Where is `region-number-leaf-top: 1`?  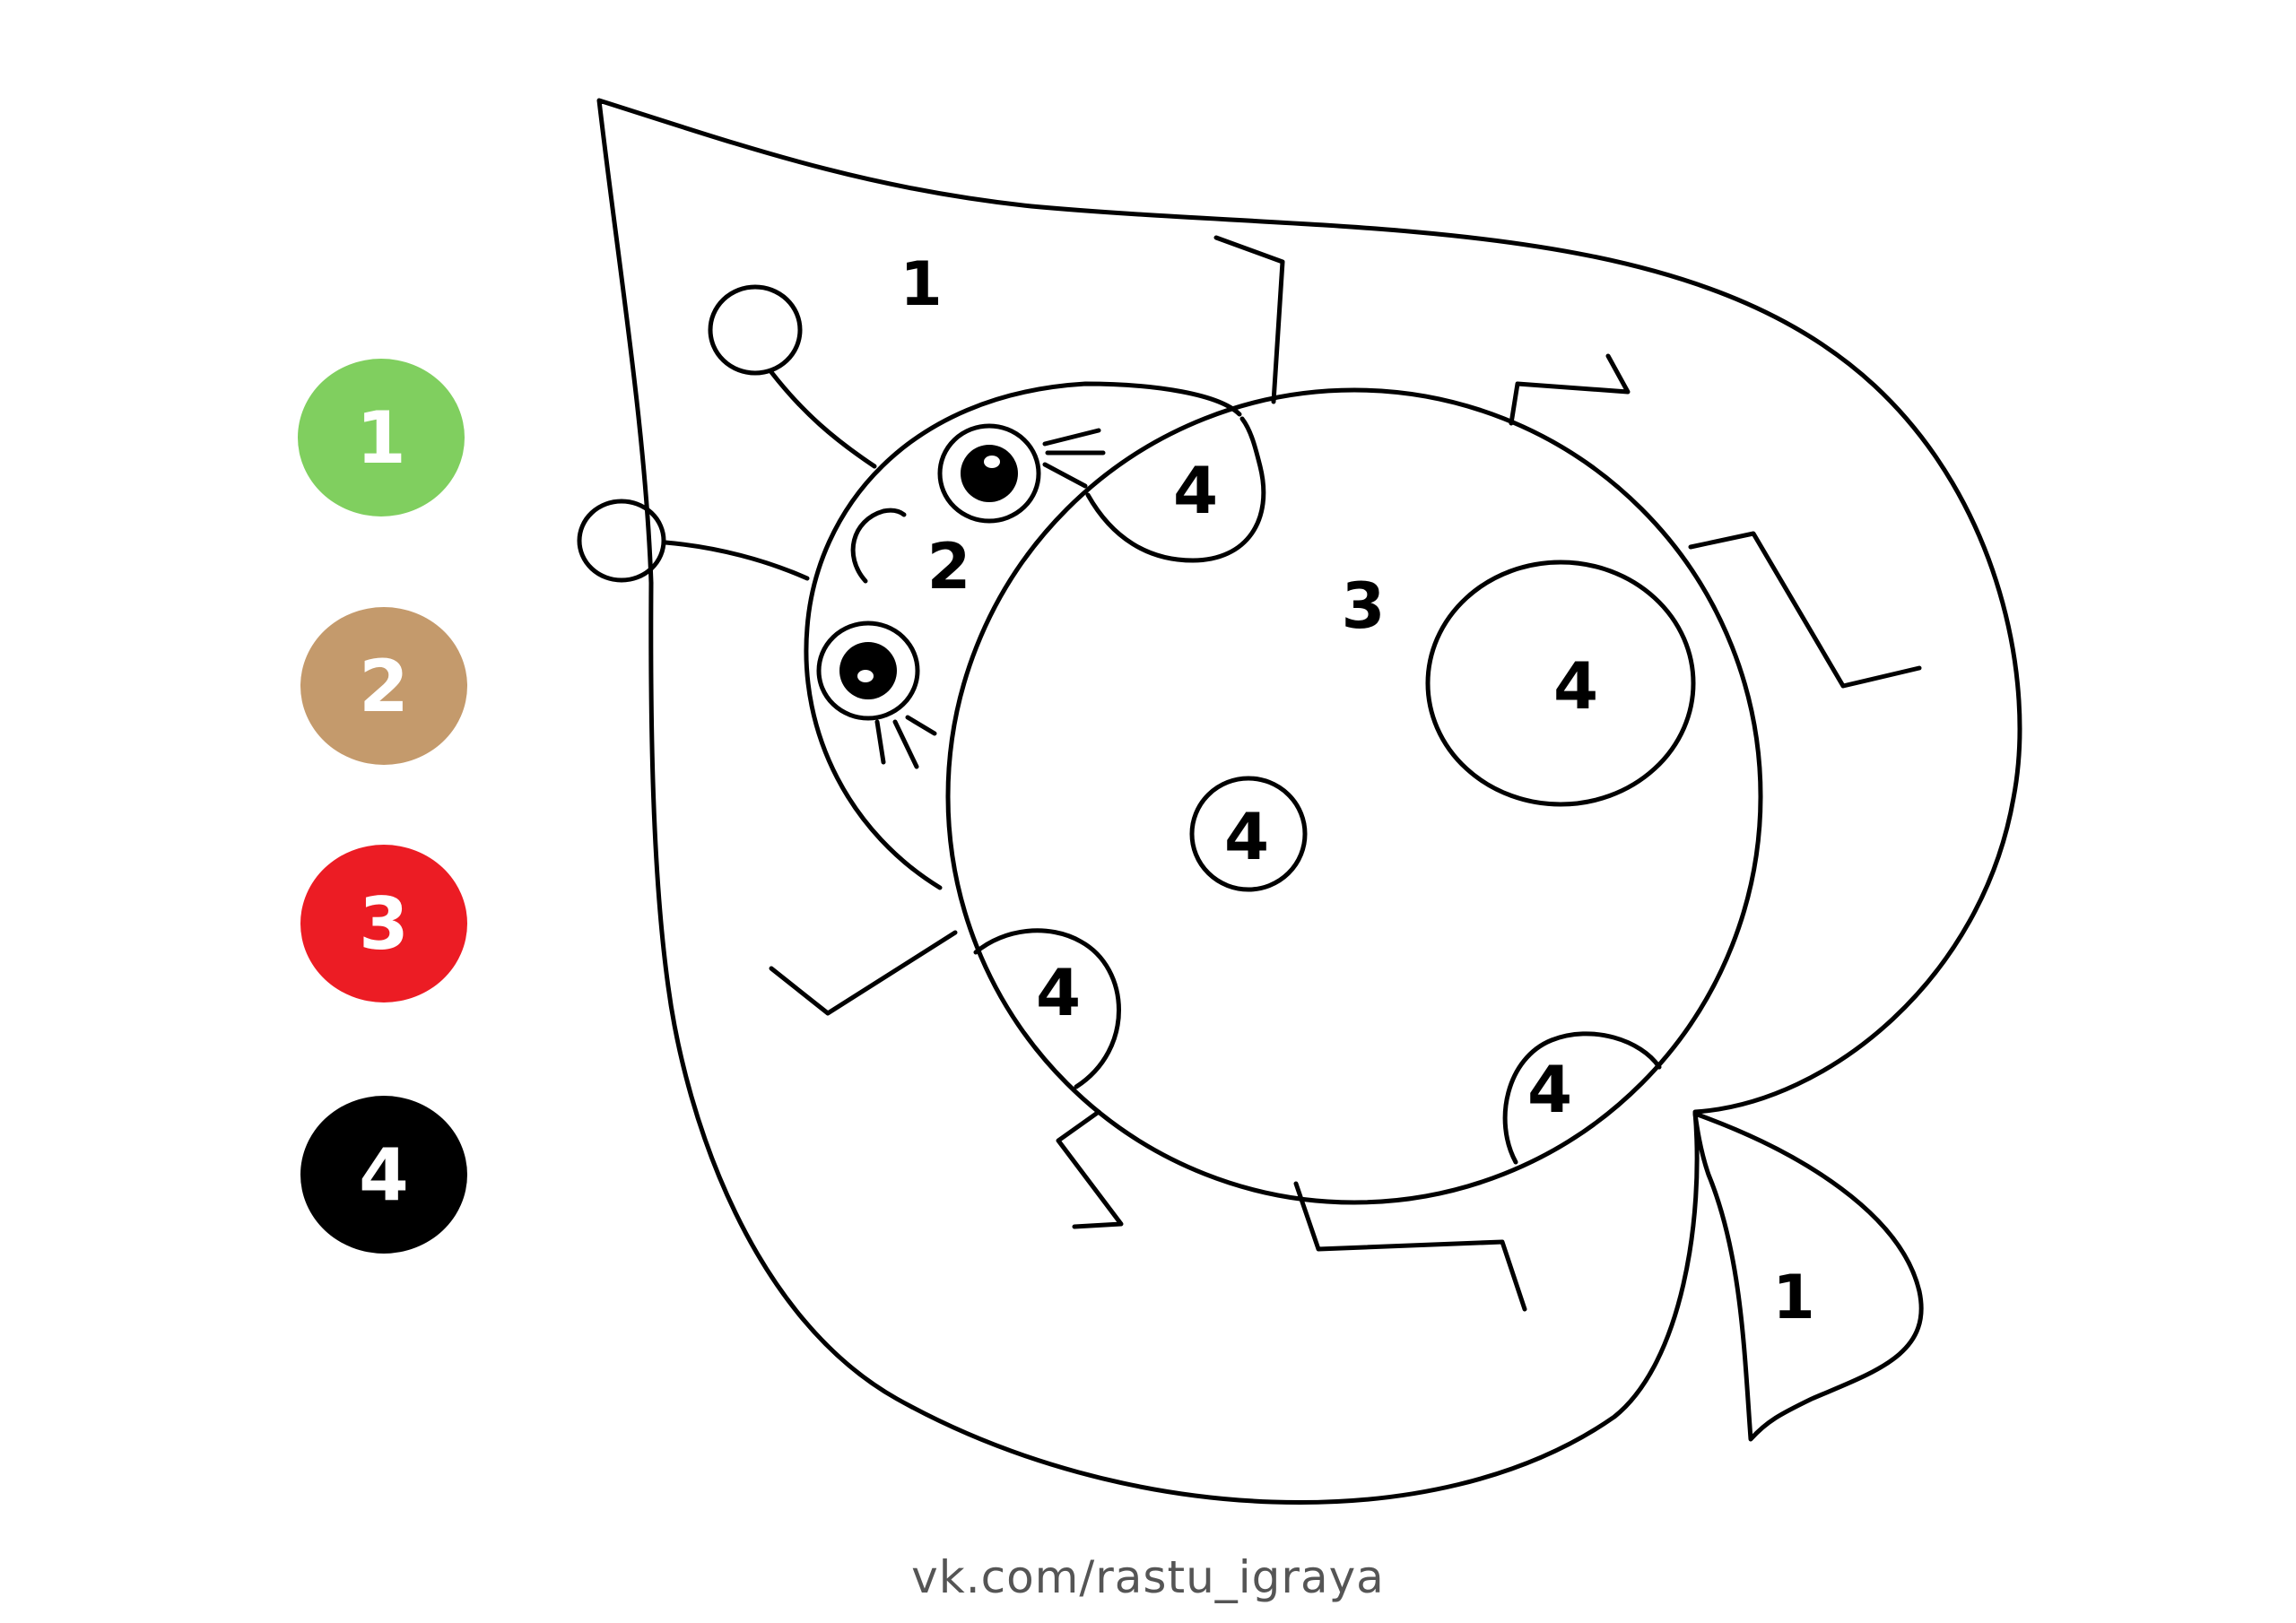
region-number-leaf-top: 1 is located at coordinates (921, 284).